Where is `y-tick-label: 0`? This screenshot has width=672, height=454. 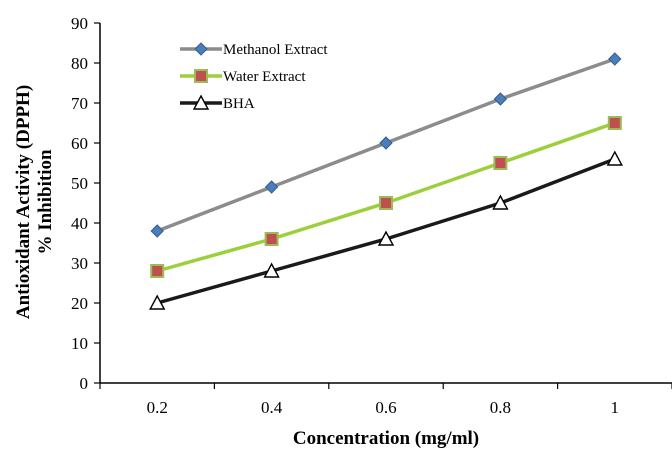
y-tick-label: 0 is located at coordinates (84, 383).